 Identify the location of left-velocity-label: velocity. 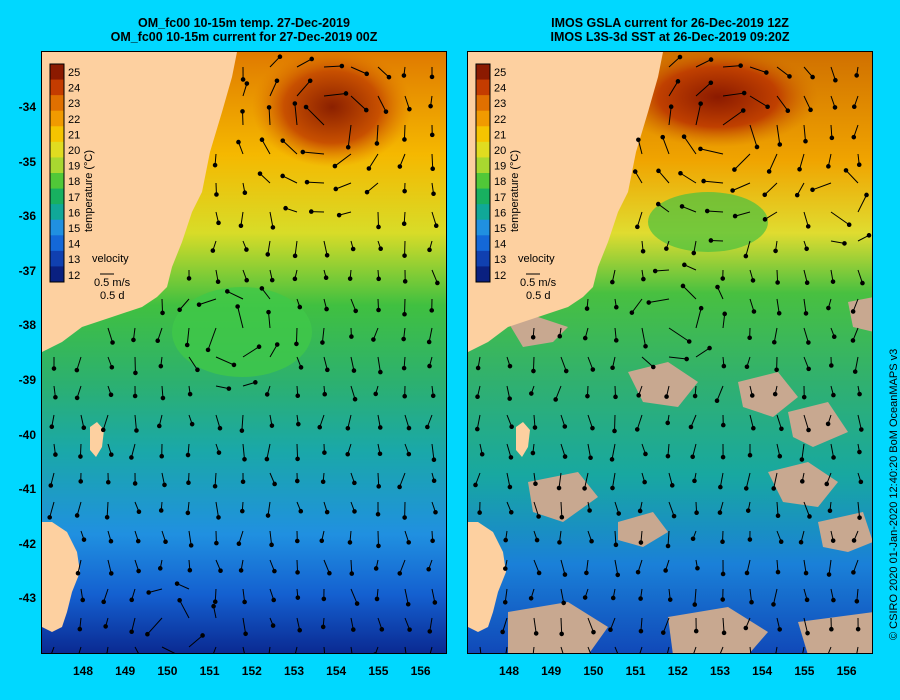
(110, 259).